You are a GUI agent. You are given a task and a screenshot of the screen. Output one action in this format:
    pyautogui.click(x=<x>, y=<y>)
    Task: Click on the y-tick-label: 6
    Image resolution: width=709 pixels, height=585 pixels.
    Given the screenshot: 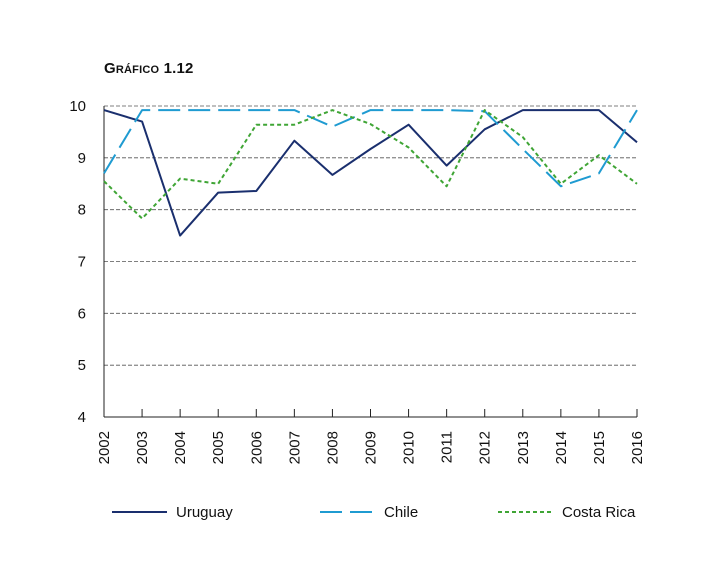 What is the action you would take?
    pyautogui.click(x=82, y=313)
    